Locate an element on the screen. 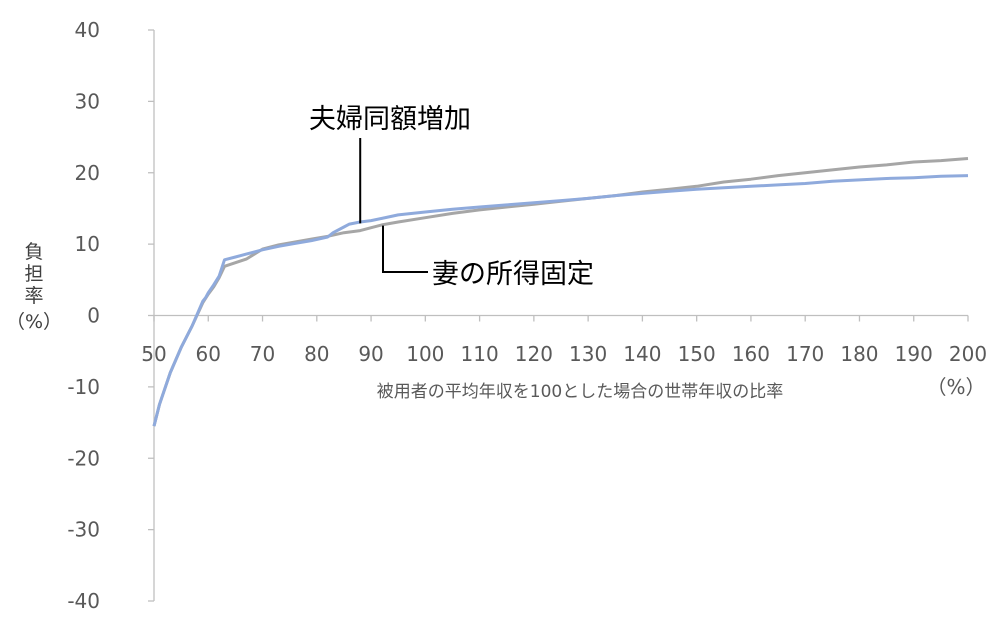 The width and height of the screenshot is (1000, 621). x-tick-label: 60 is located at coordinates (208, 354).